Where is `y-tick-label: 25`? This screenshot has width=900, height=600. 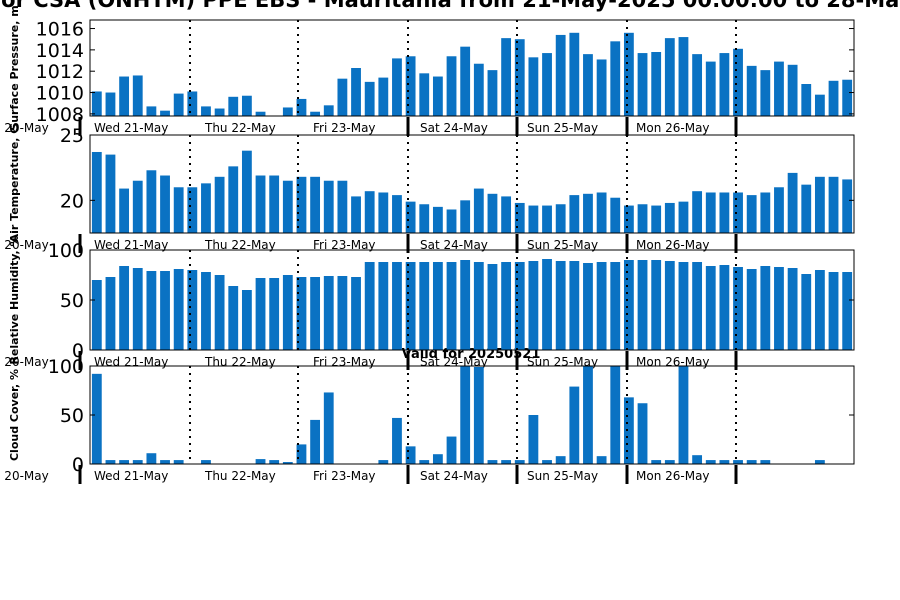 y-tick-label: 25 is located at coordinates (72, 136).